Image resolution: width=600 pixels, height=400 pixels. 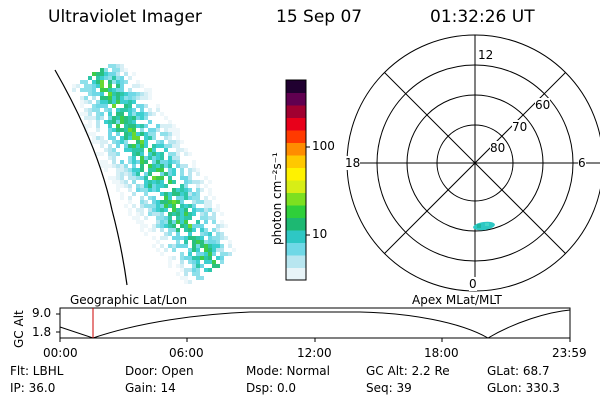 What do you see at coordinates (520, 127) in the screenshot?
I see `lat-70-label: 70` at bounding box center [520, 127].